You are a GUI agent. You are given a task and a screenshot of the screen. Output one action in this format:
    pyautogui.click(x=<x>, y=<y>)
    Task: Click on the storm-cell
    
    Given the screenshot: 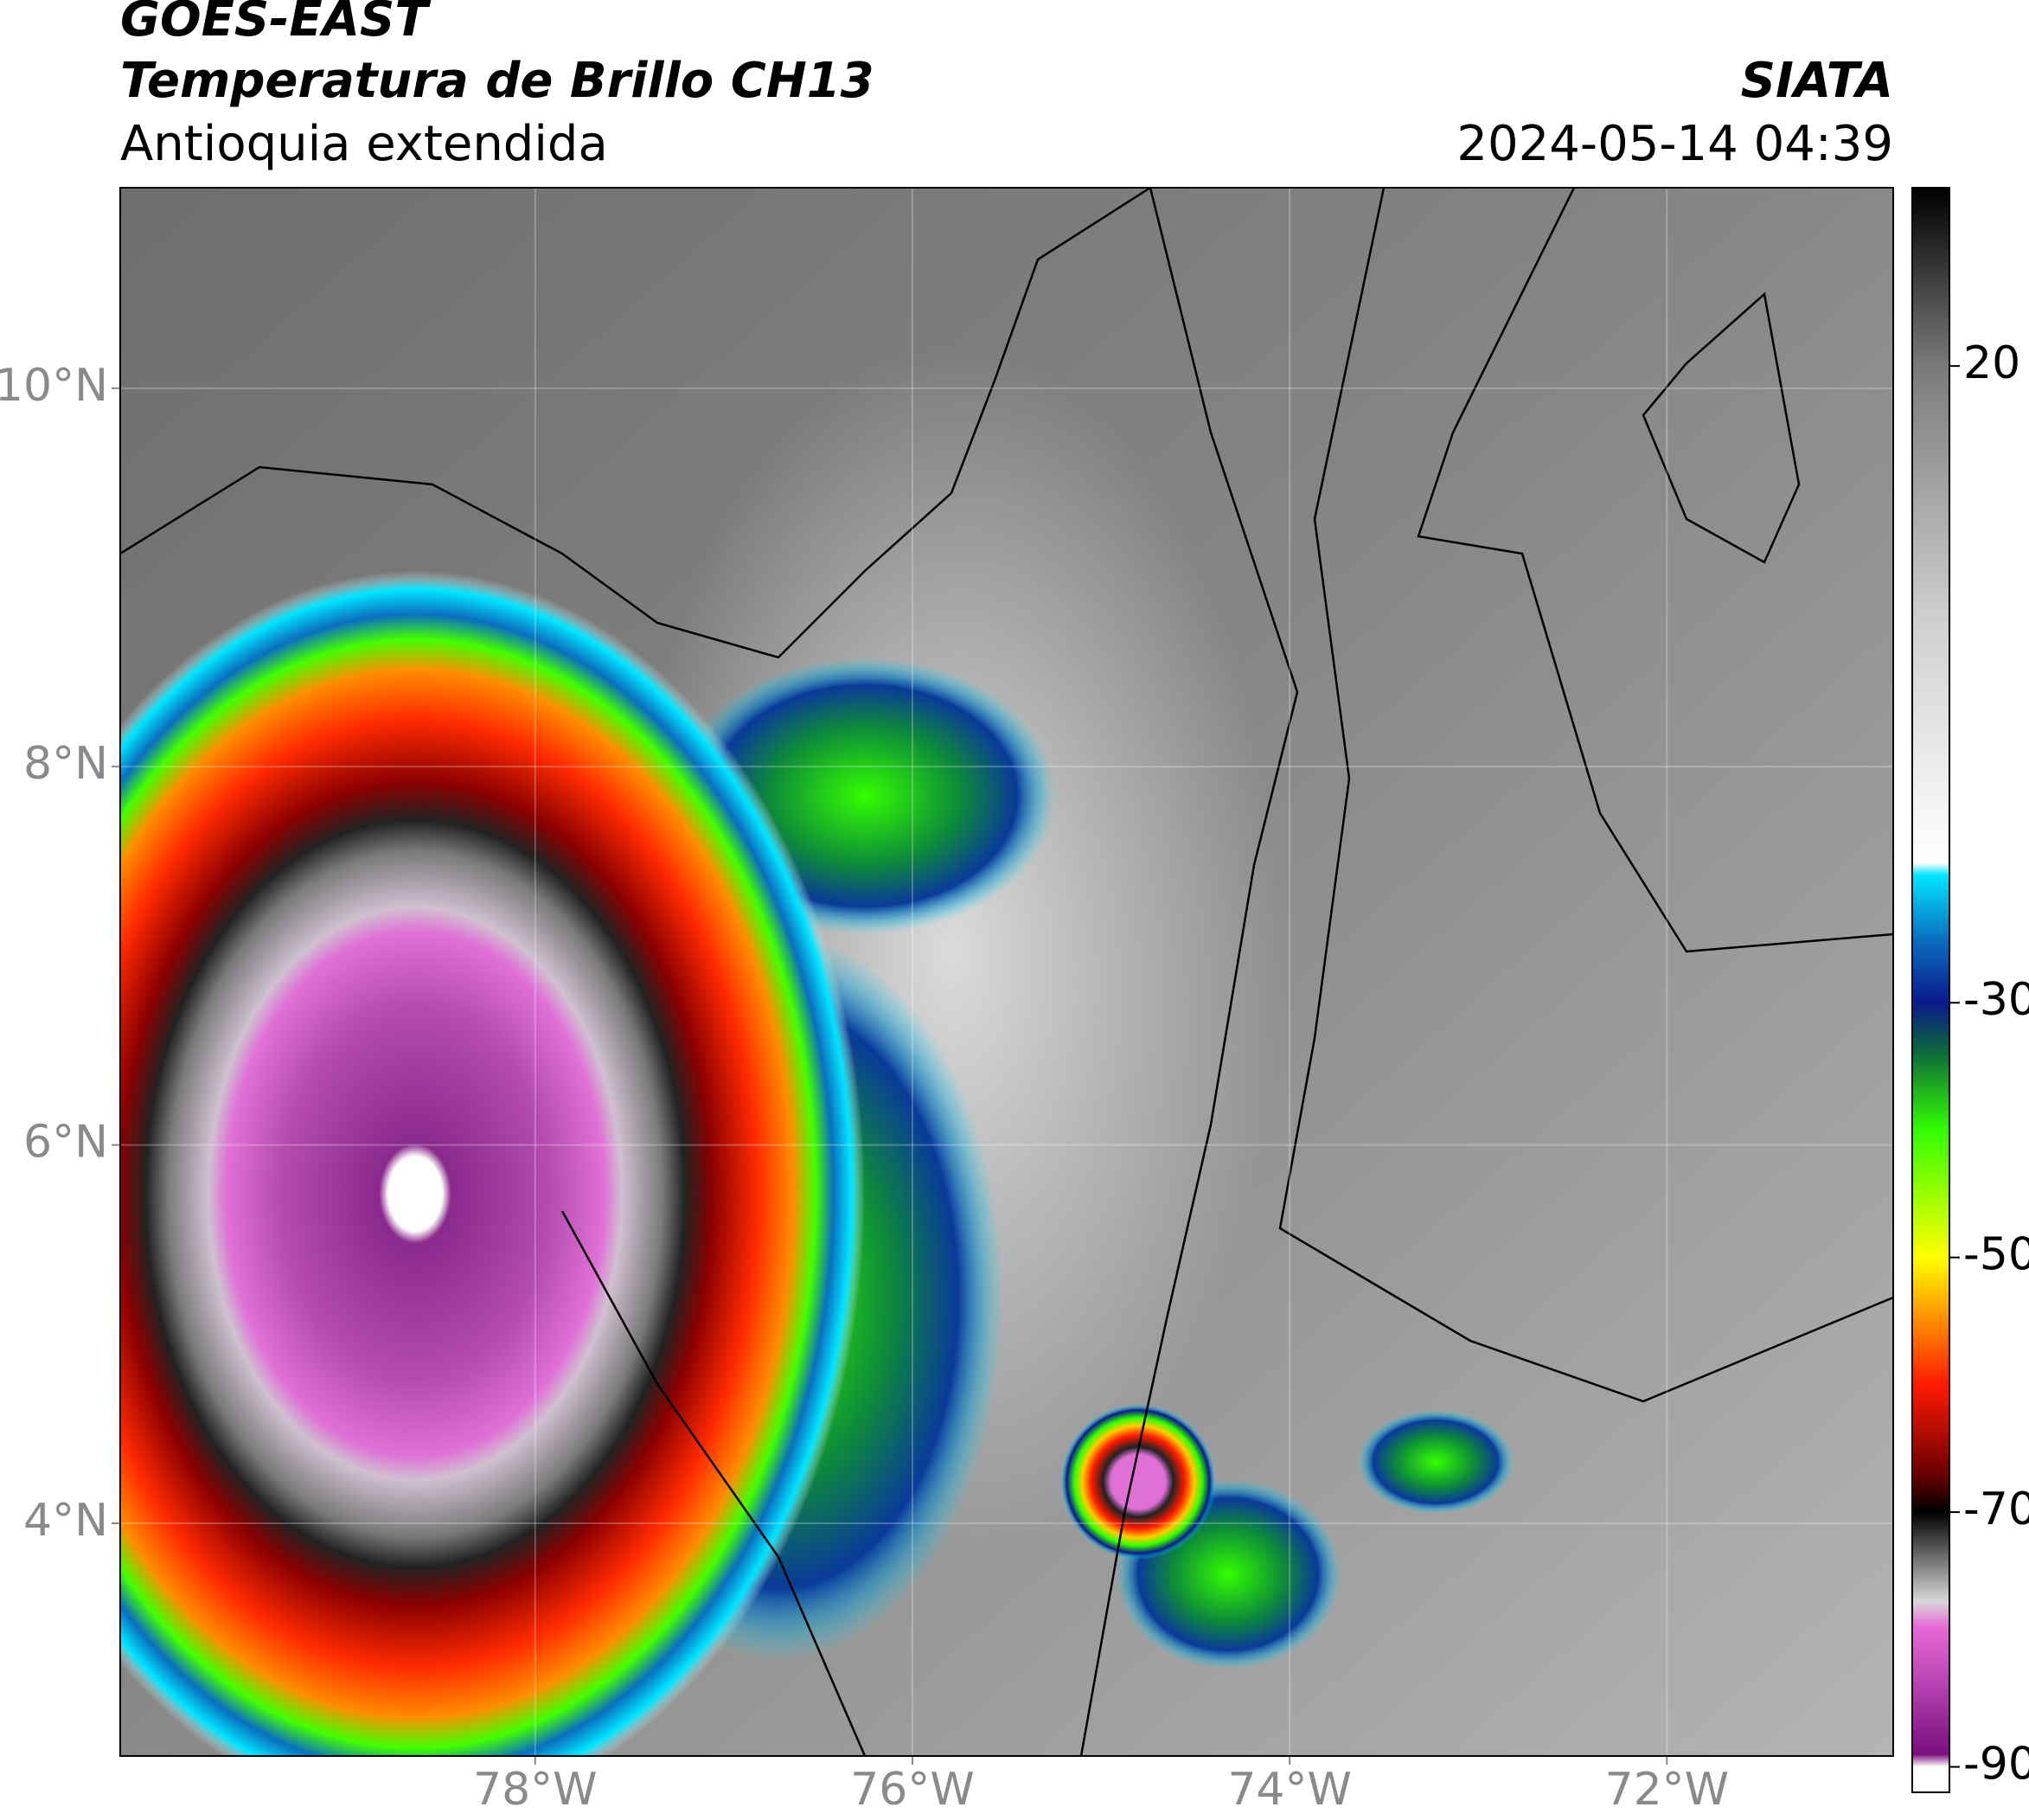 What is the action you would take?
    pyautogui.click(x=1138, y=1482)
    